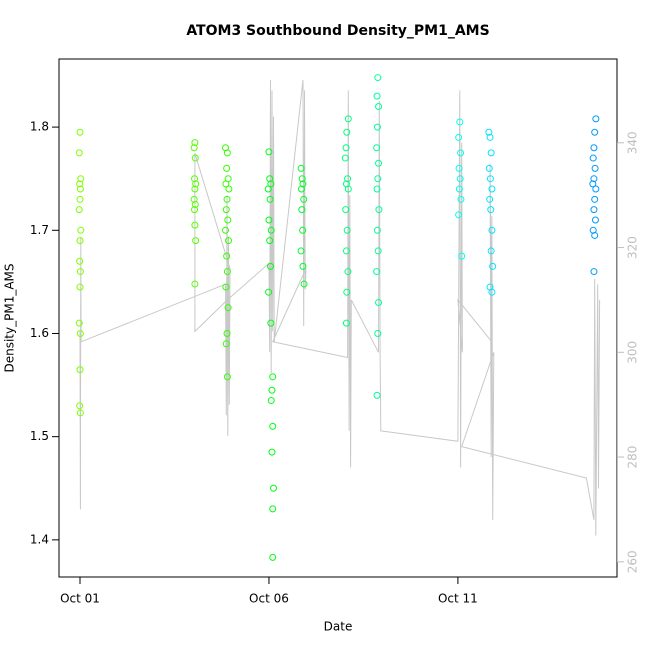  I want to click on y-tick-label: 1.5, so click(39, 436).